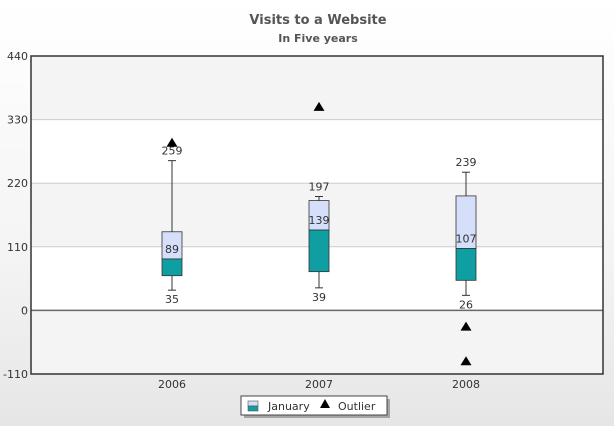  Describe the element at coordinates (325, 403) in the screenshot. I see `legend-outlier-icon` at that location.